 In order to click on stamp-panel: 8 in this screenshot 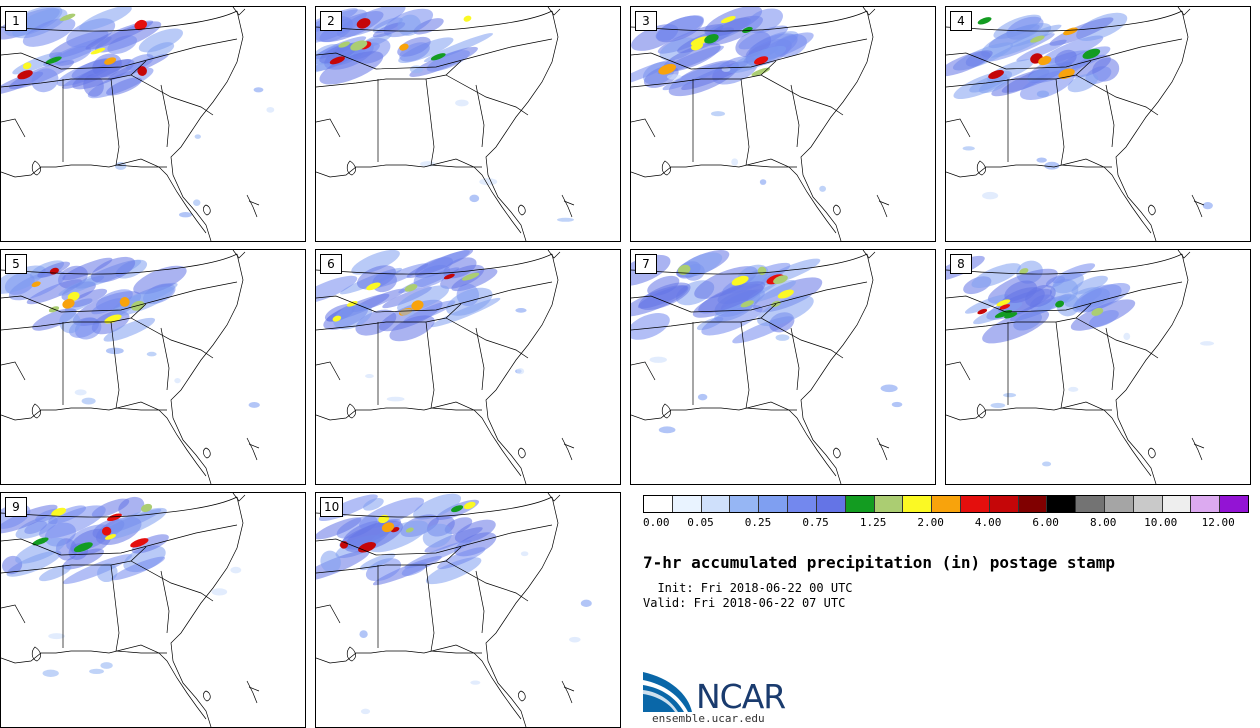, I will do `click(1098, 367)`.